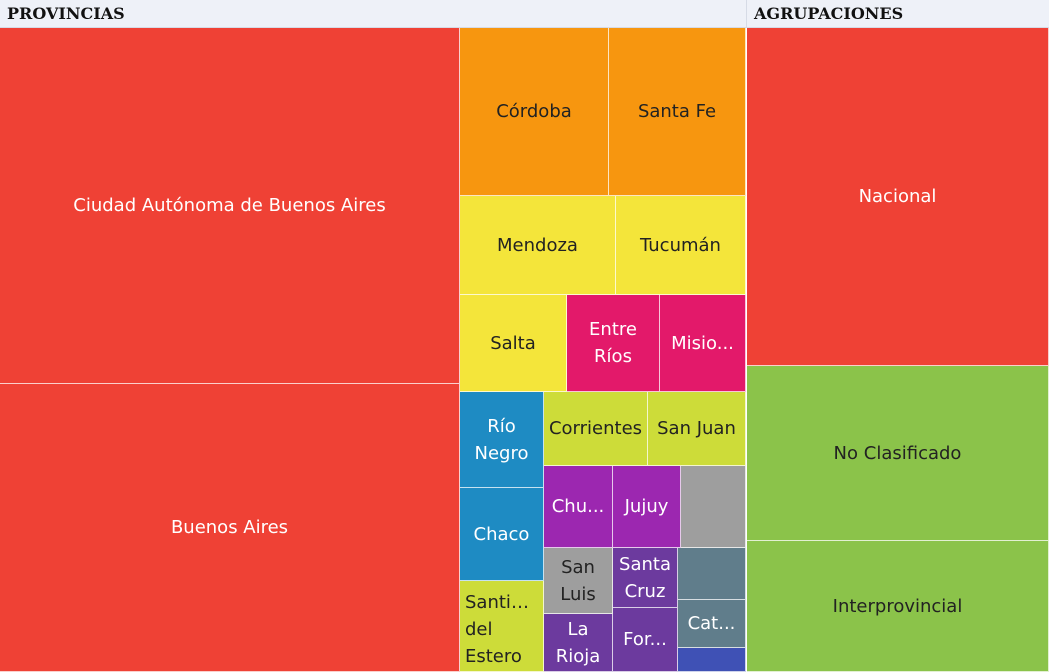  I want to click on provincia-tile-san-juan: San Juan, so click(697, 429).